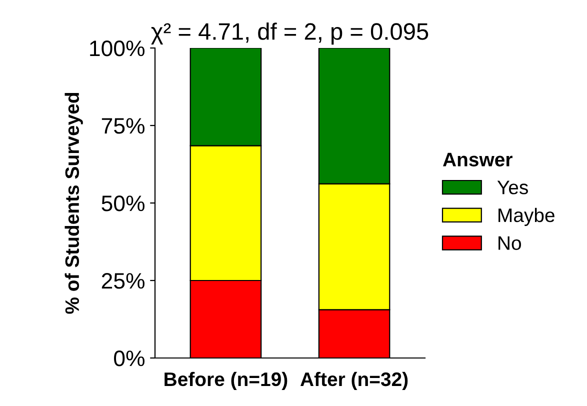 This screenshot has width=587, height=406. What do you see at coordinates (354, 381) in the screenshot?
I see `x-tick-label: After (n=32)` at bounding box center [354, 381].